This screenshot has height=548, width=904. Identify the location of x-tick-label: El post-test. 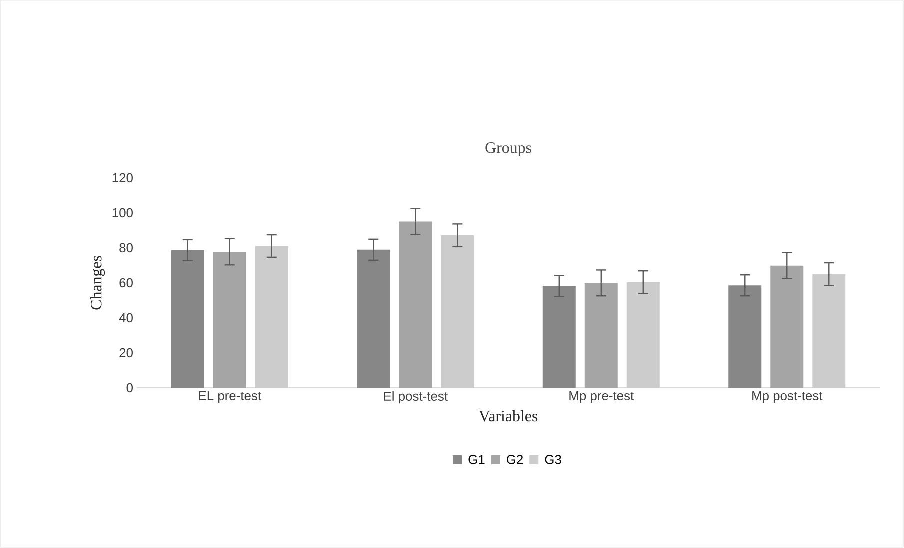
(416, 398).